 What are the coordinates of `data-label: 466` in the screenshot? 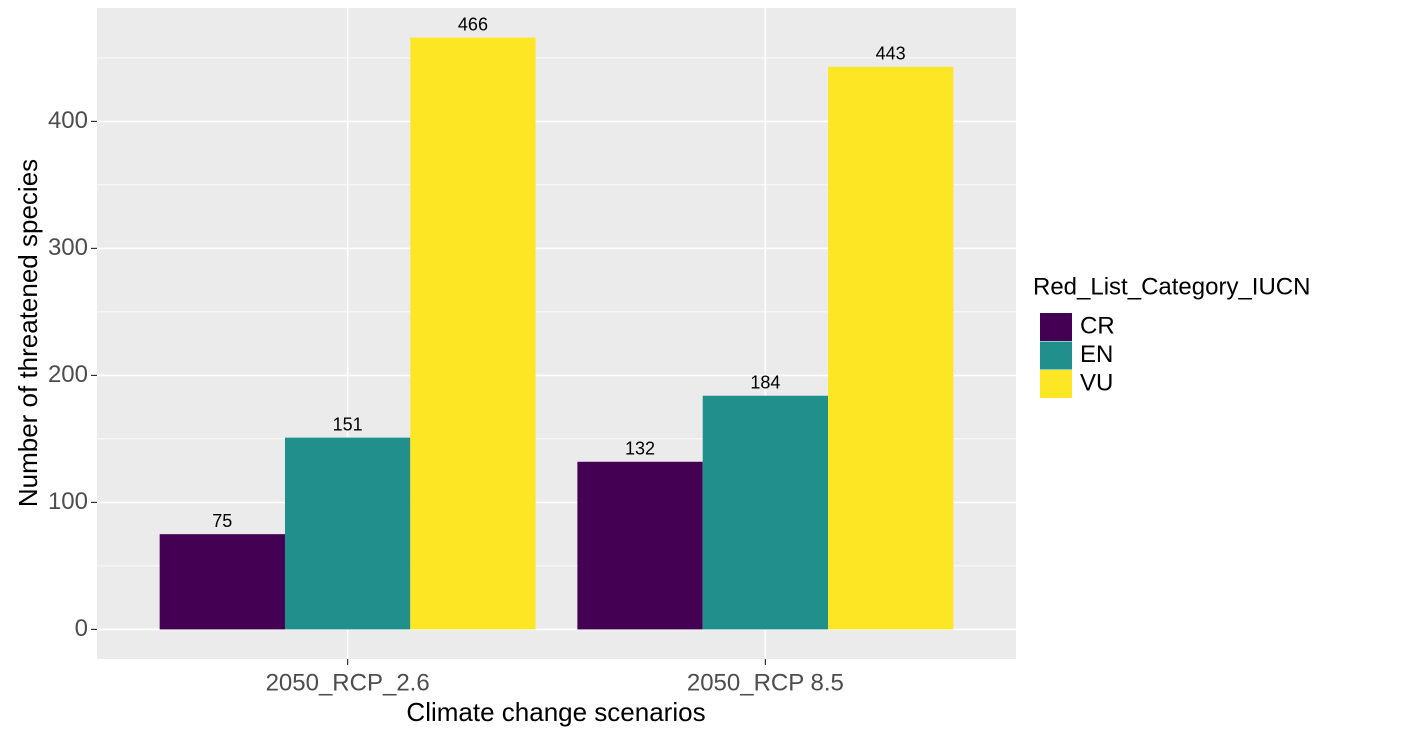 It's located at (473, 24).